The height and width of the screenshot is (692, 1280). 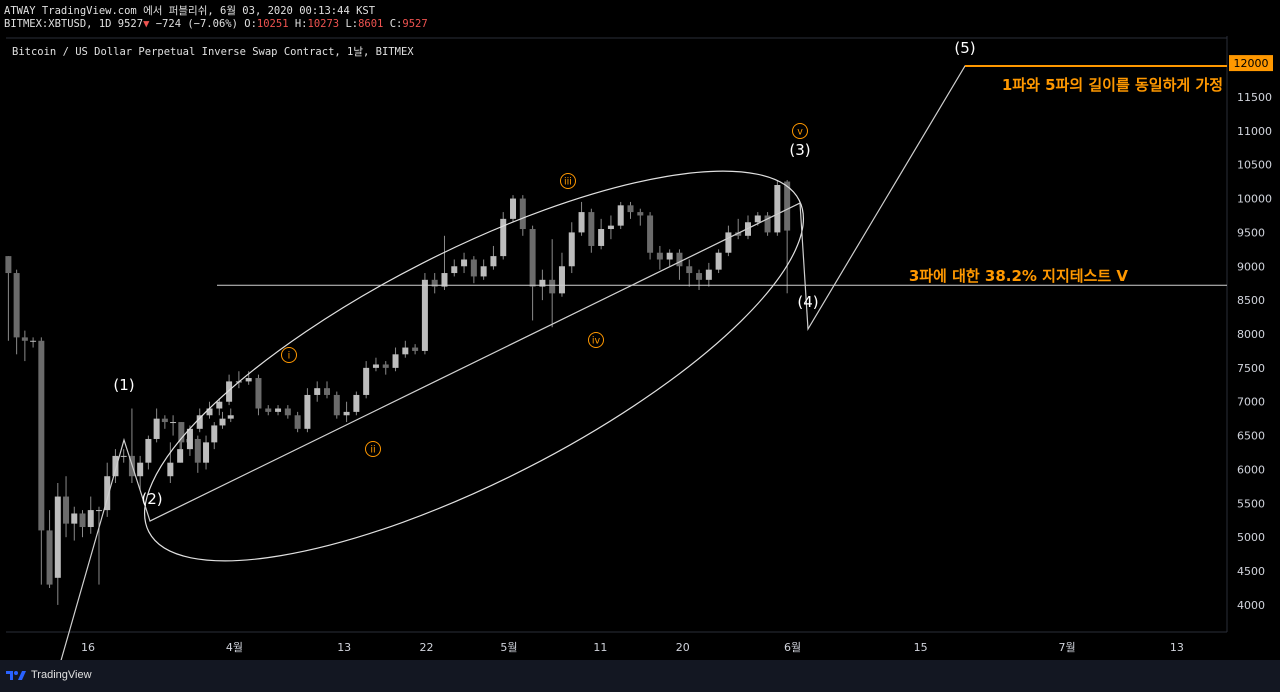 I want to click on x-tick-label: 4월, so click(x=234, y=647).